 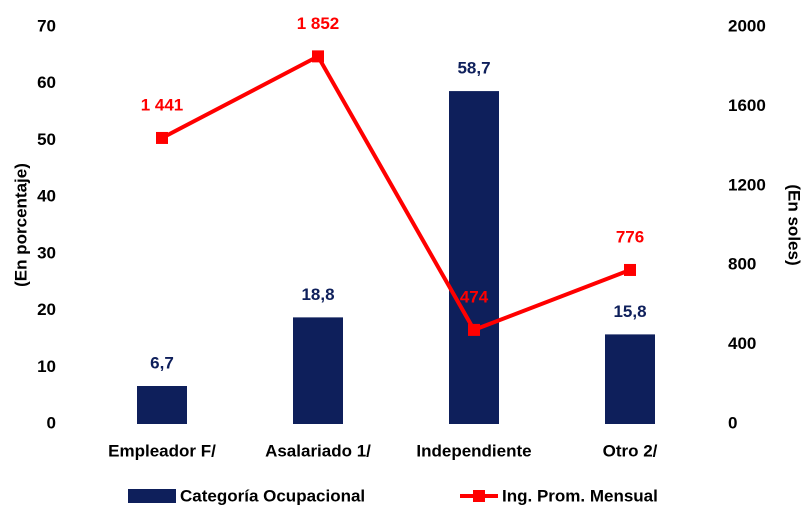 What do you see at coordinates (46, 139) in the screenshot?
I see `y-tick-label: 50` at bounding box center [46, 139].